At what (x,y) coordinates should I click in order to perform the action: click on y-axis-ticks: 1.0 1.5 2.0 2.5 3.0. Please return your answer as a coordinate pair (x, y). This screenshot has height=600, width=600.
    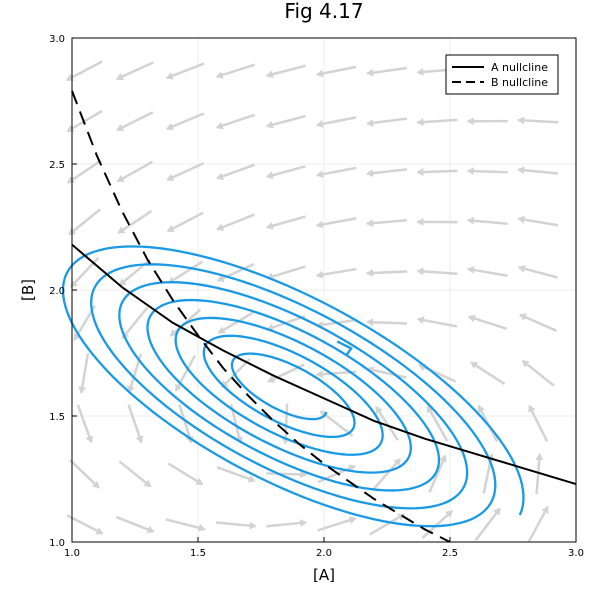
    Looking at the image, I should click on (63, 291).